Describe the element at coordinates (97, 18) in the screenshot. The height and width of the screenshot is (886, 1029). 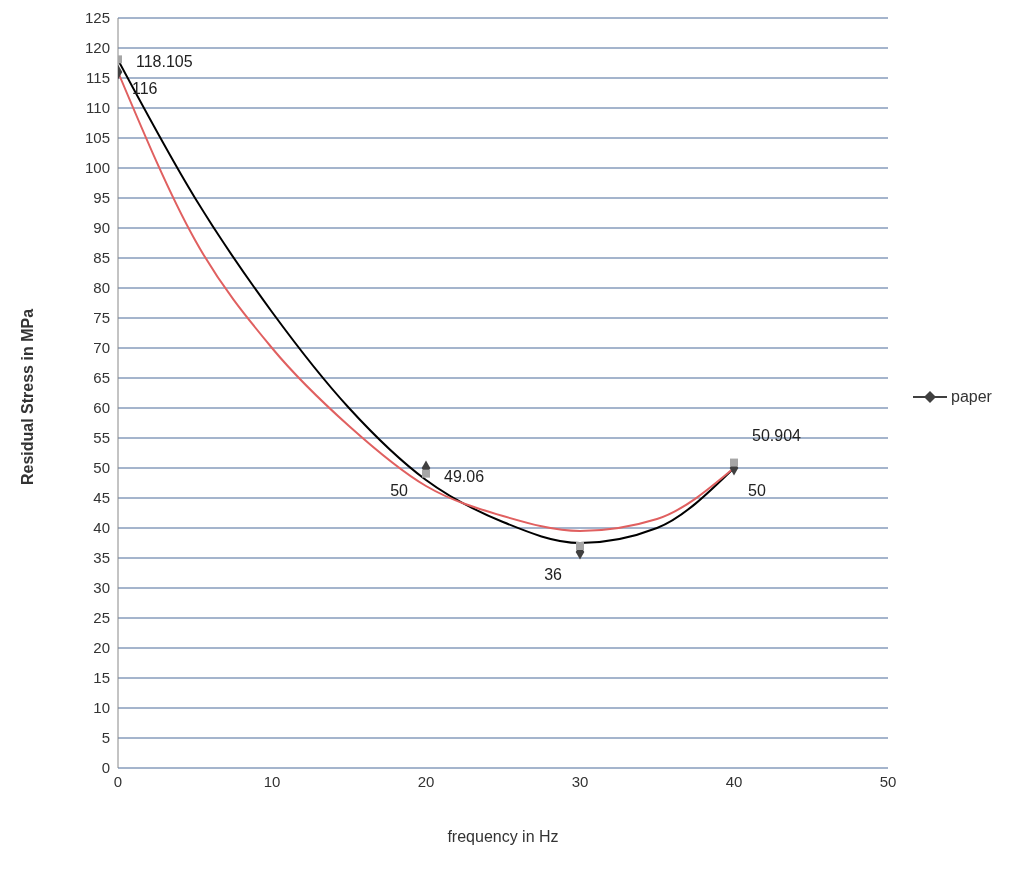
I see `y-tick-label: 125` at that location.